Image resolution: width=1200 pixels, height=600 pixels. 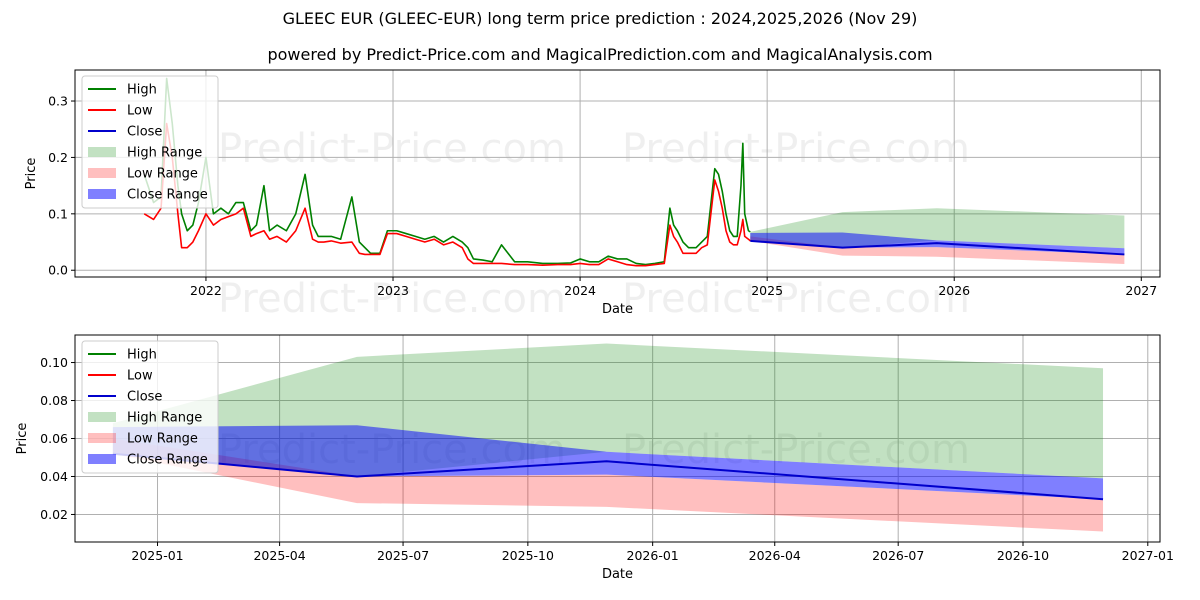 What do you see at coordinates (206, 290) in the screenshot?
I see `x-tick-label: 2022` at bounding box center [206, 290].